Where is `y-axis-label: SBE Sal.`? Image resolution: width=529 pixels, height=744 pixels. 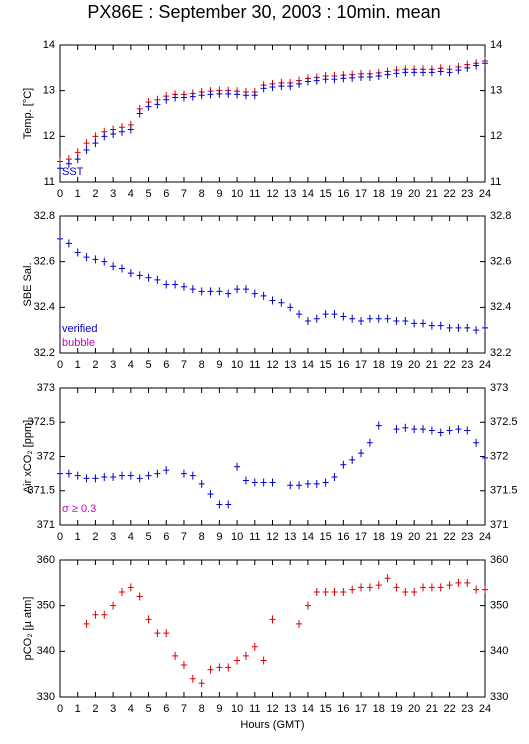
y-axis-label: SBE Sal. is located at coordinates (28, 284).